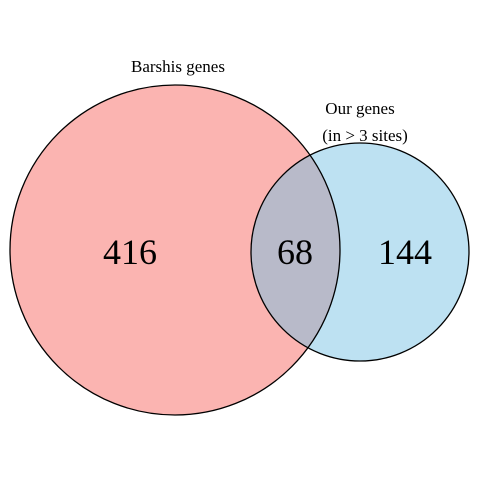 Image resolution: width=480 pixels, height=480 pixels. Describe the element at coordinates (365, 135) in the screenshot. I see `our-genes-set-sublabel: (in > 3 sites)` at that location.